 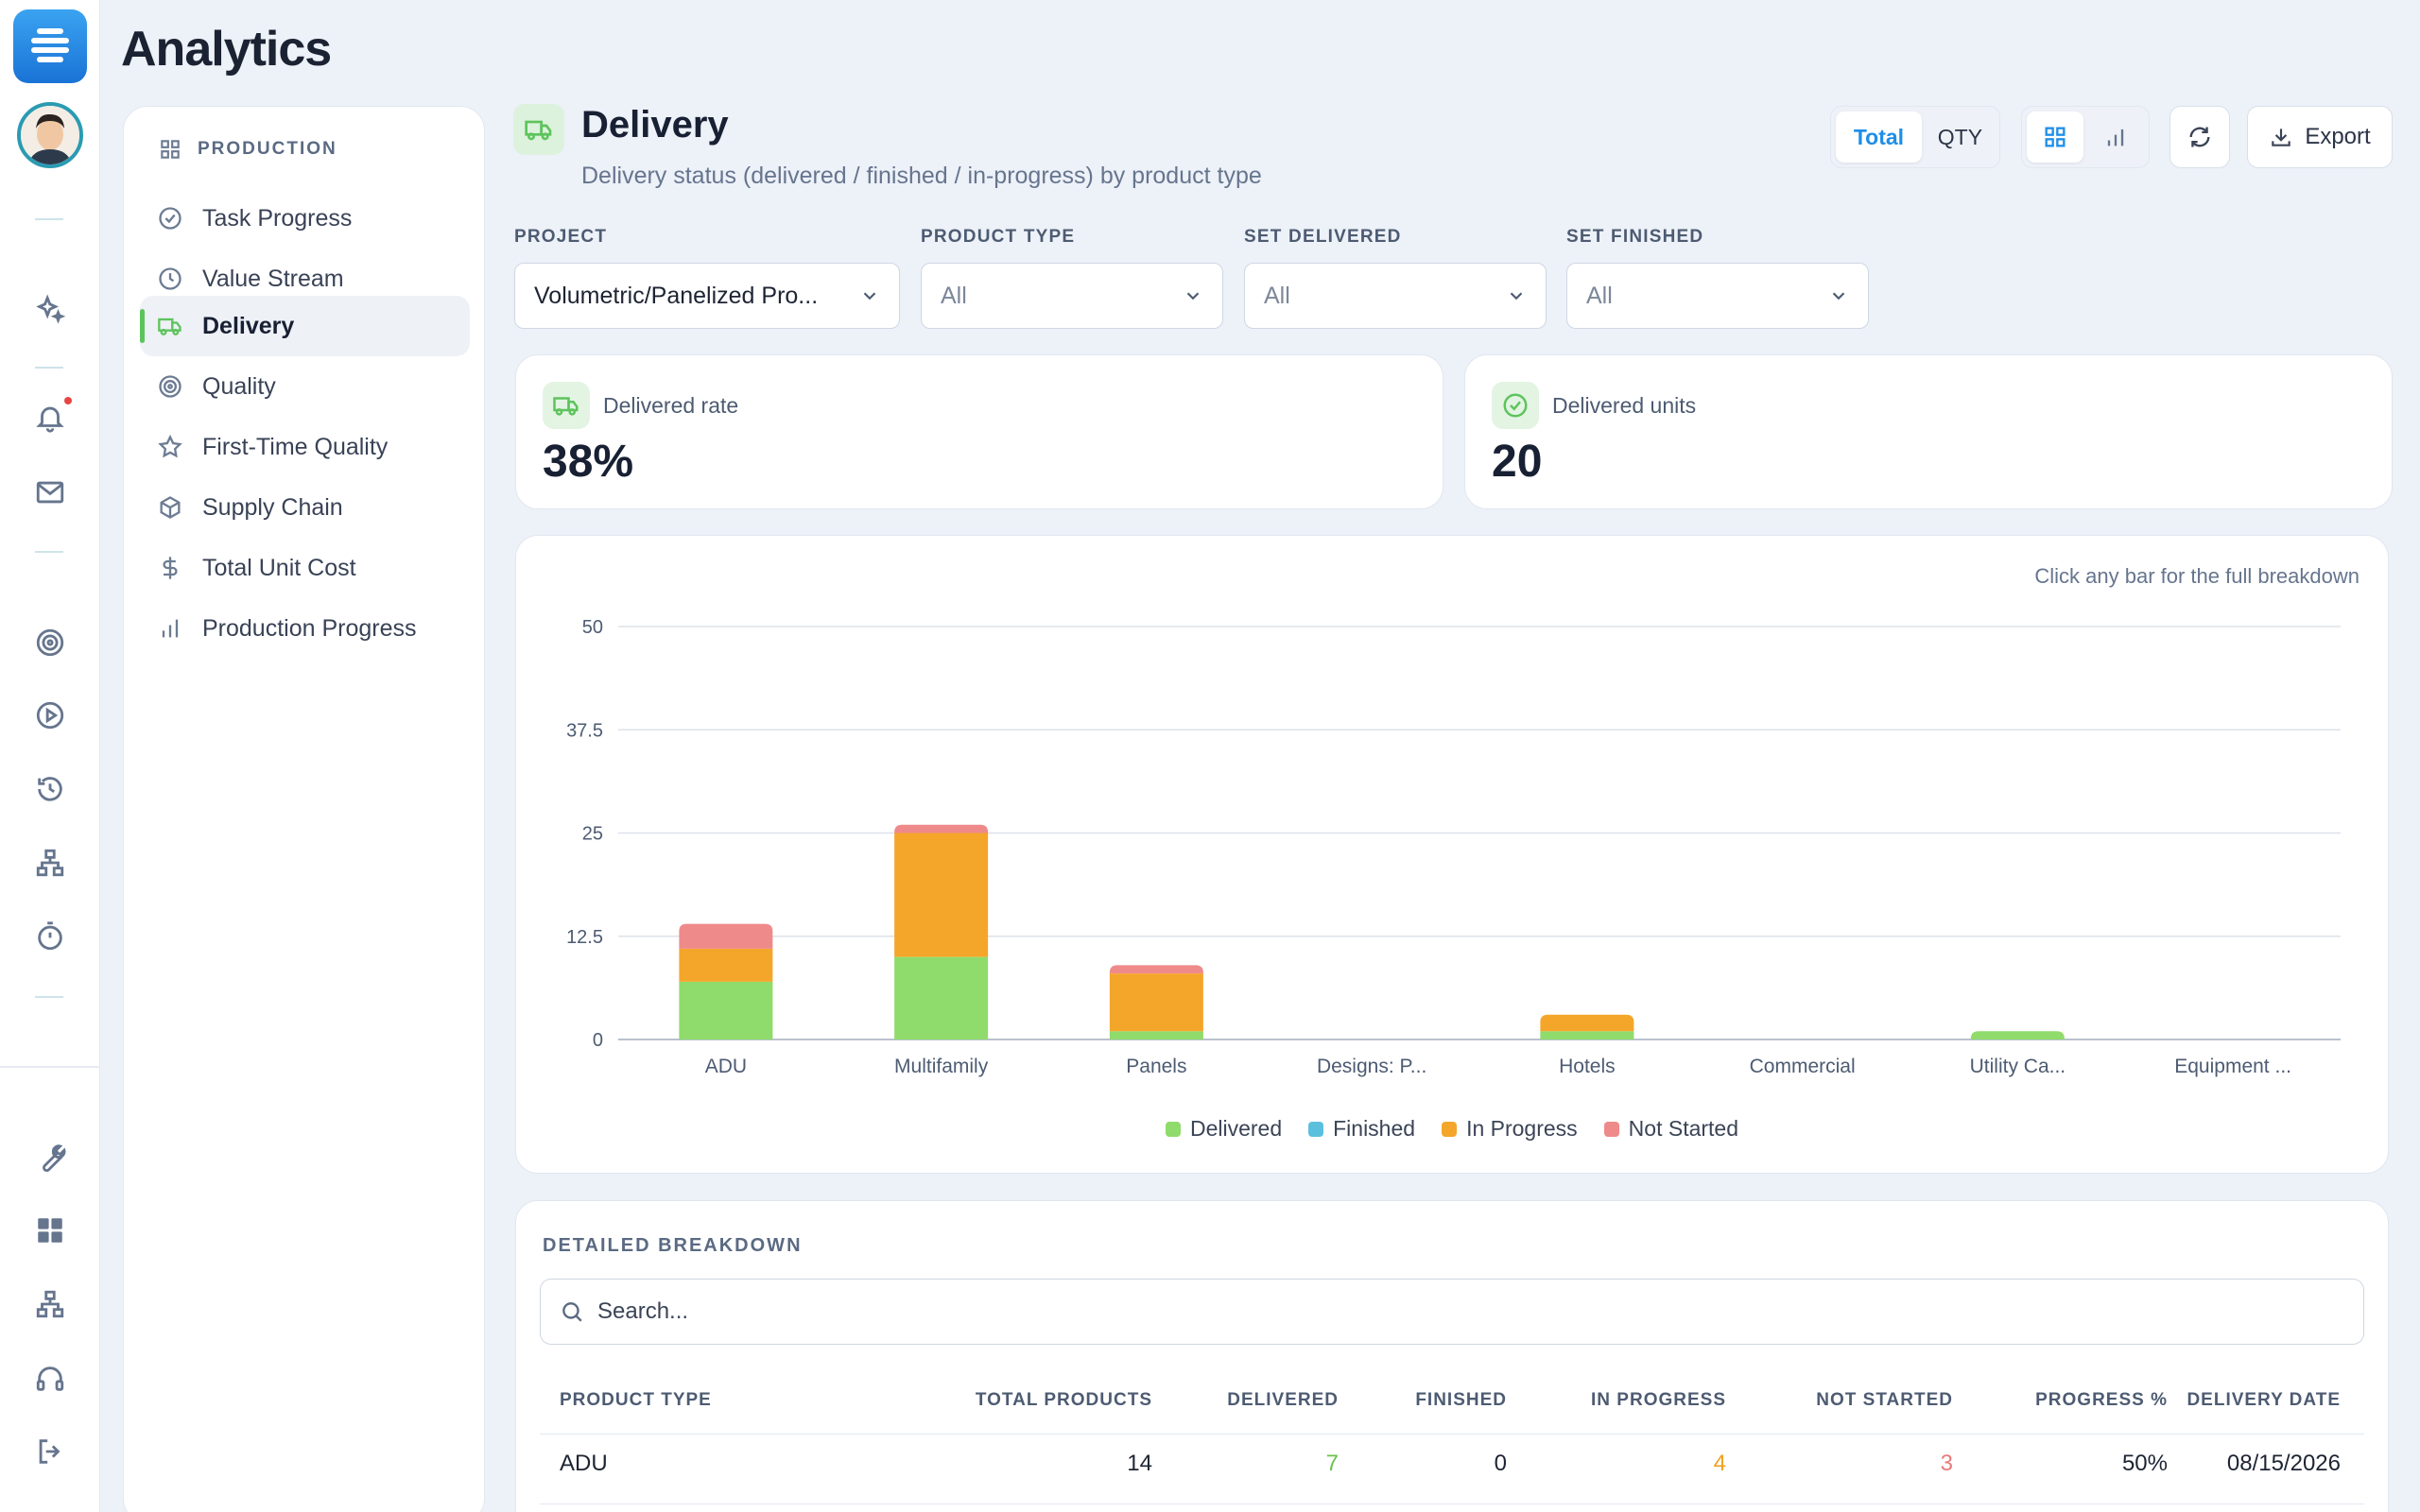 What do you see at coordinates (584, 730) in the screenshot?
I see `y-tick-label: 37.5` at bounding box center [584, 730].